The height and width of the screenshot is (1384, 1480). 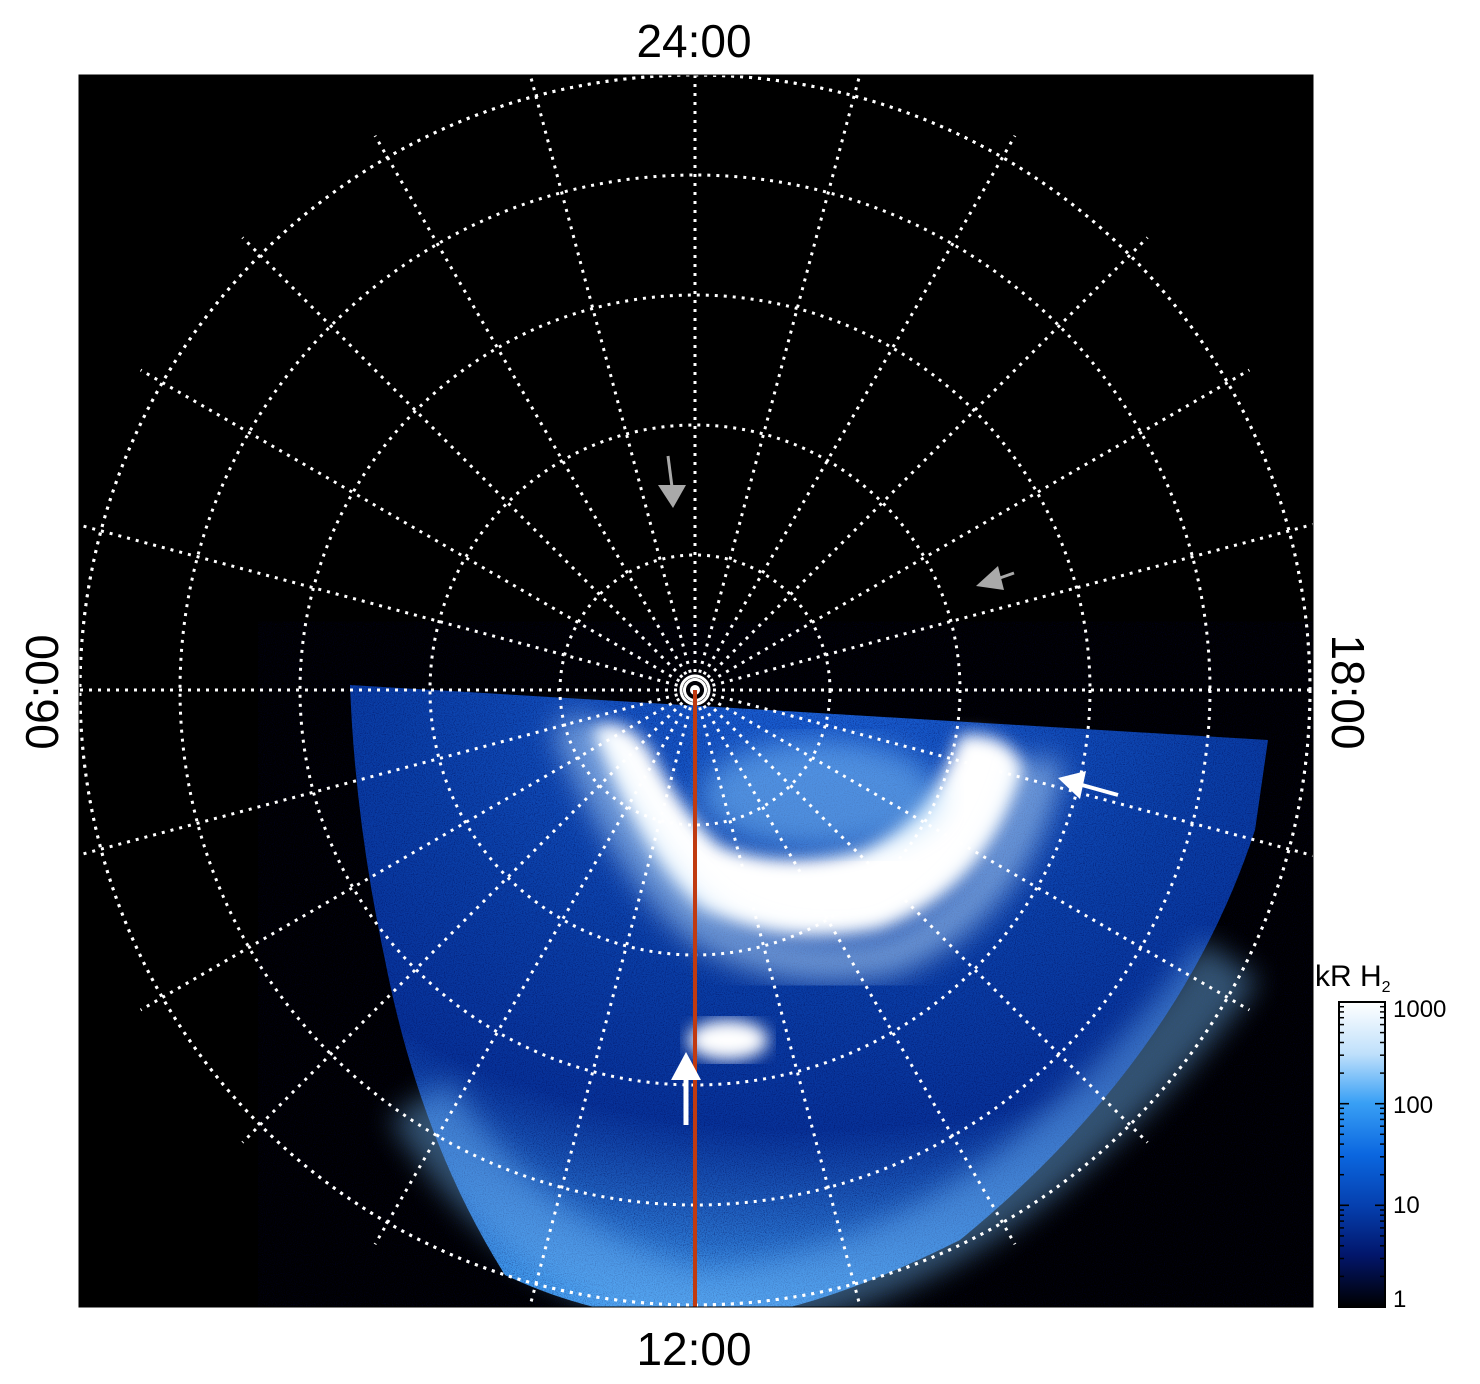 I want to click on local-time-label-bottom: 12:00, so click(x=693, y=1349).